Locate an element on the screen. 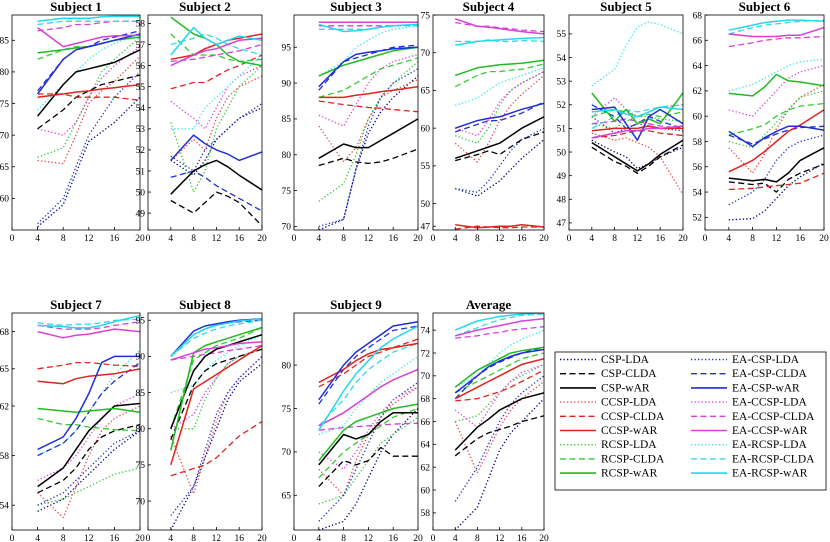 The width and height of the screenshot is (830, 542). y-tick-label: 49 is located at coordinates (141, 214).